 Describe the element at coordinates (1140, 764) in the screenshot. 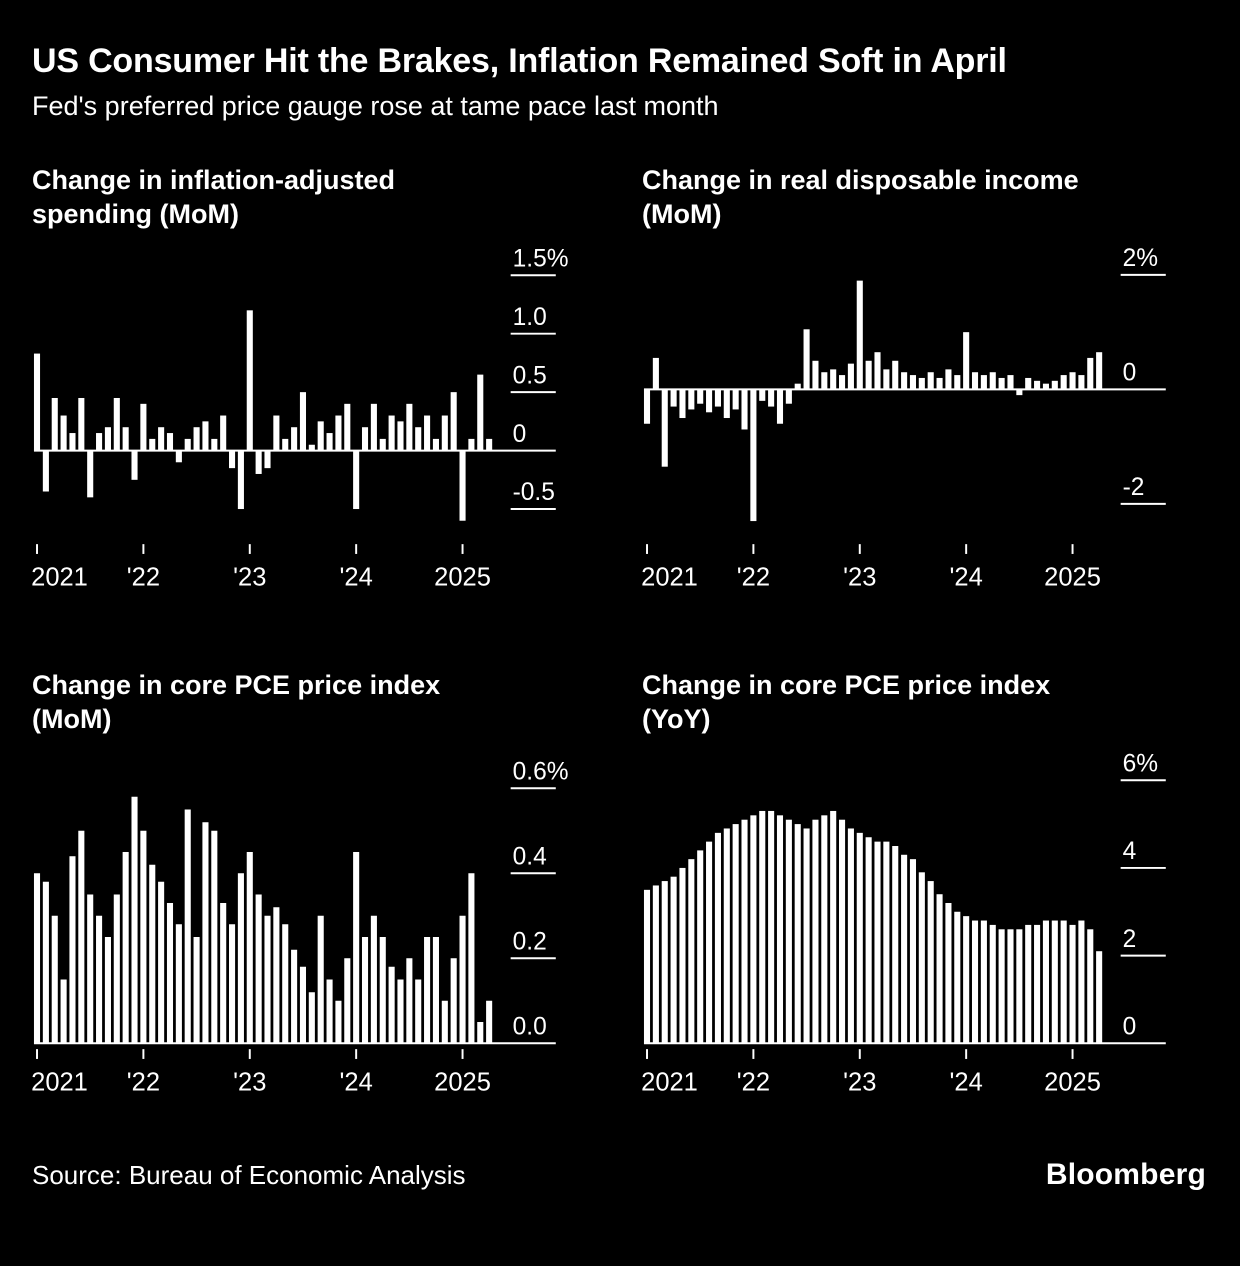

I see `svg-text: 6%` at that location.